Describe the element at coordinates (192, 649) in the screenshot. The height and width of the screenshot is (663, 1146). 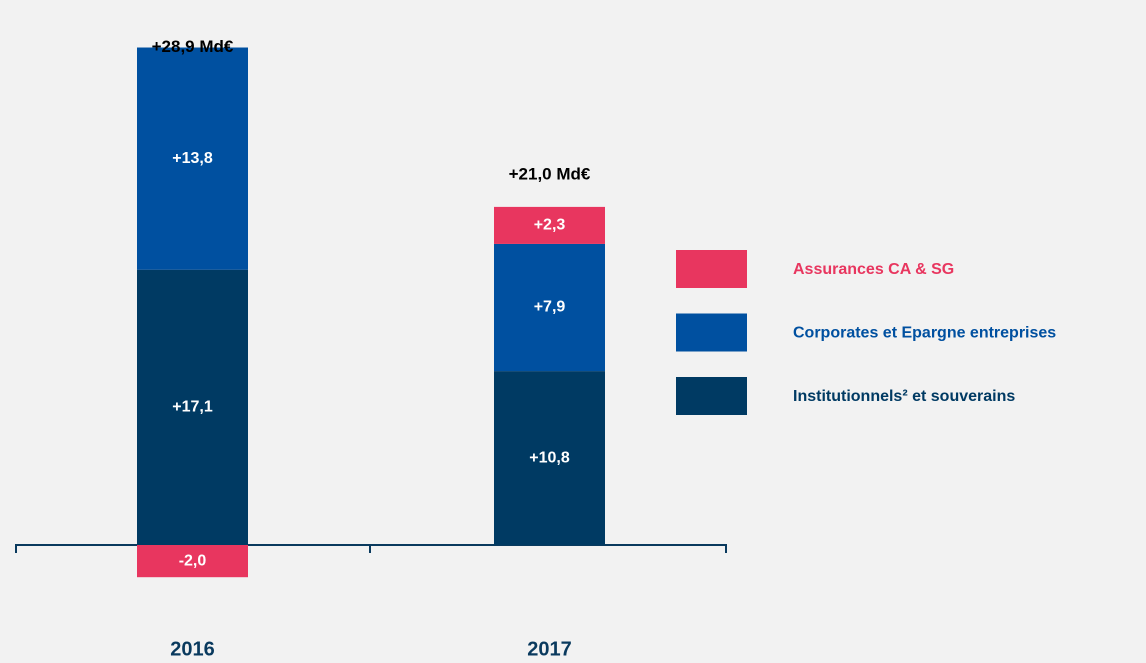
I see `x-tick-label: 2016` at that location.